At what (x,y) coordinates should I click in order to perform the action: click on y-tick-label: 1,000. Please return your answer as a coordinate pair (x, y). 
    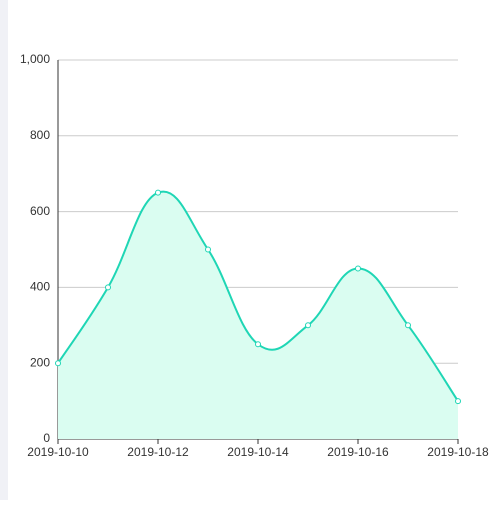
    Looking at the image, I should click on (35, 59).